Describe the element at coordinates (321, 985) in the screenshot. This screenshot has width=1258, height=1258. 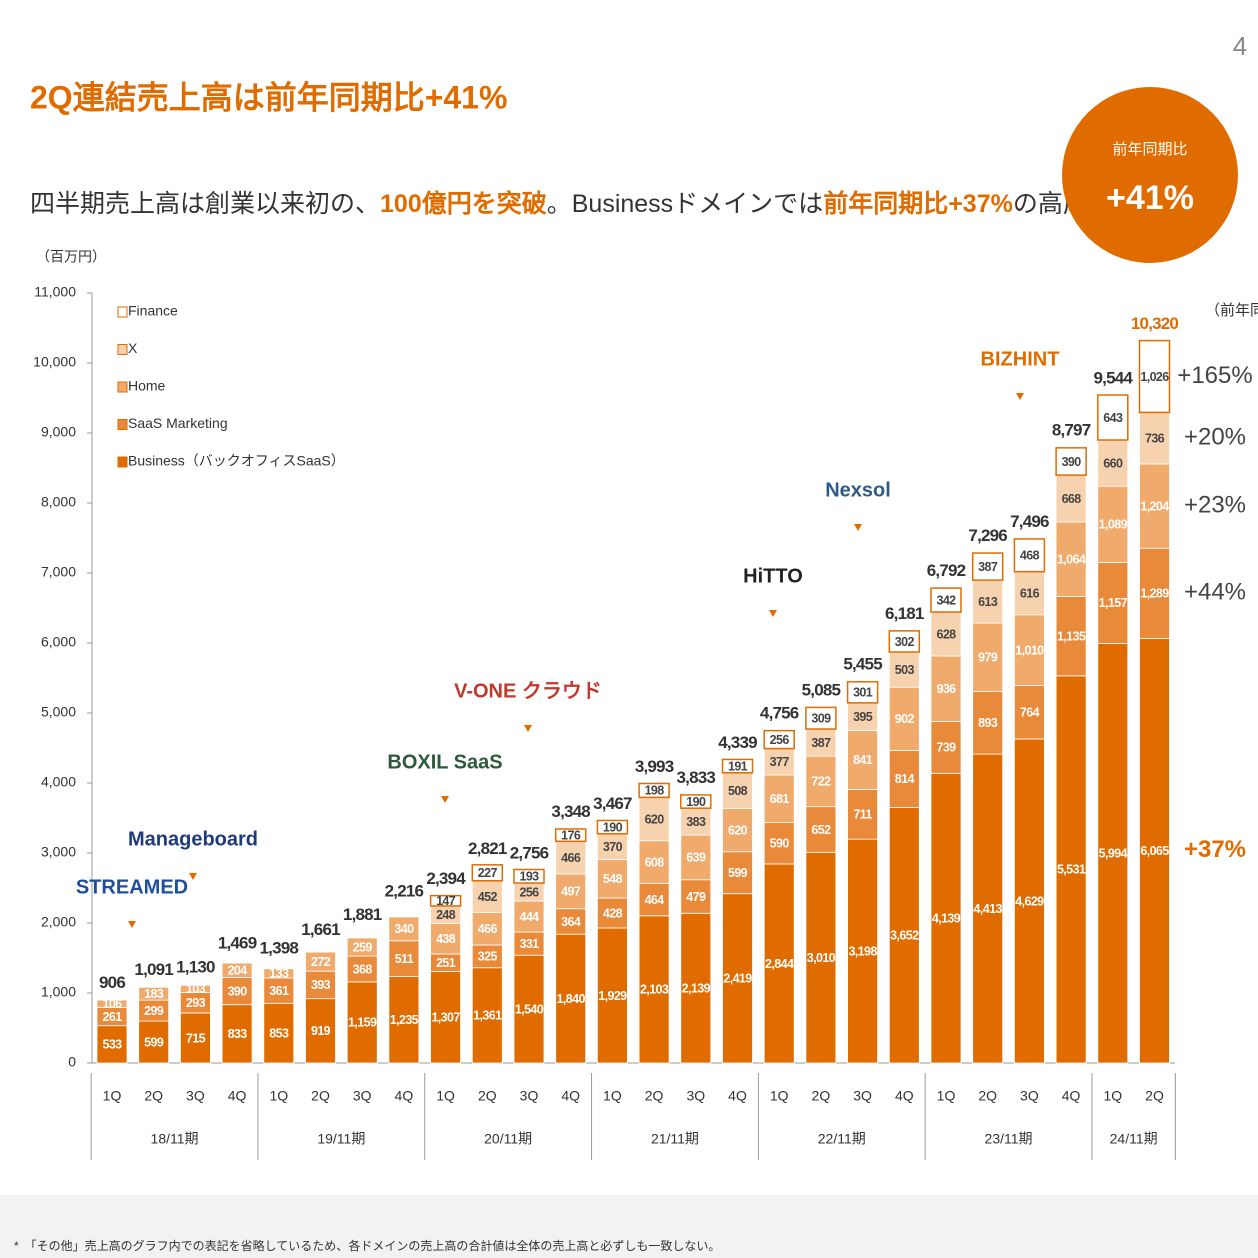
I see `segment-label: 393` at that location.